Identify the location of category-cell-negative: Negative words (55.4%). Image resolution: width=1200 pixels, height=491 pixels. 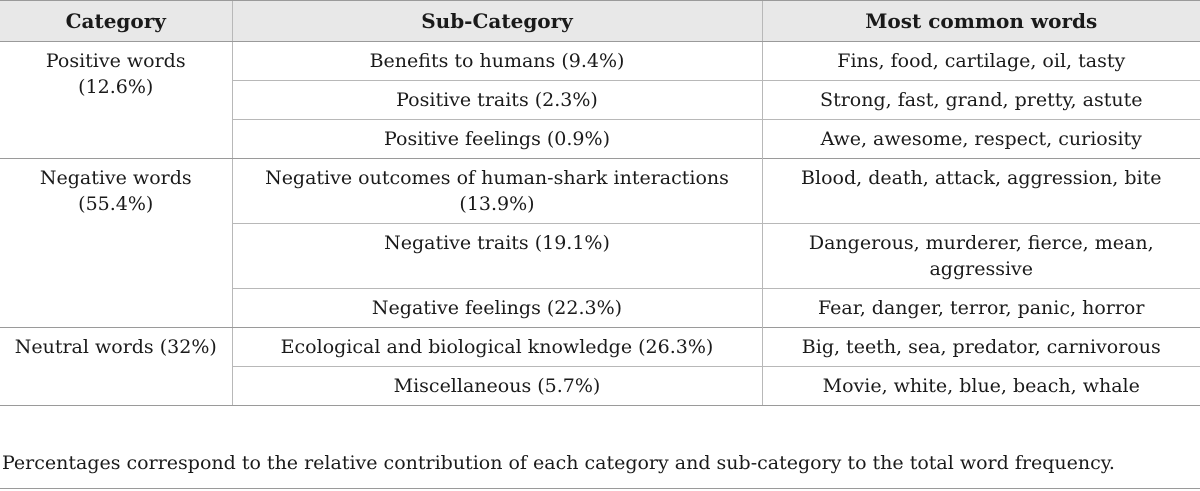
(116, 243).